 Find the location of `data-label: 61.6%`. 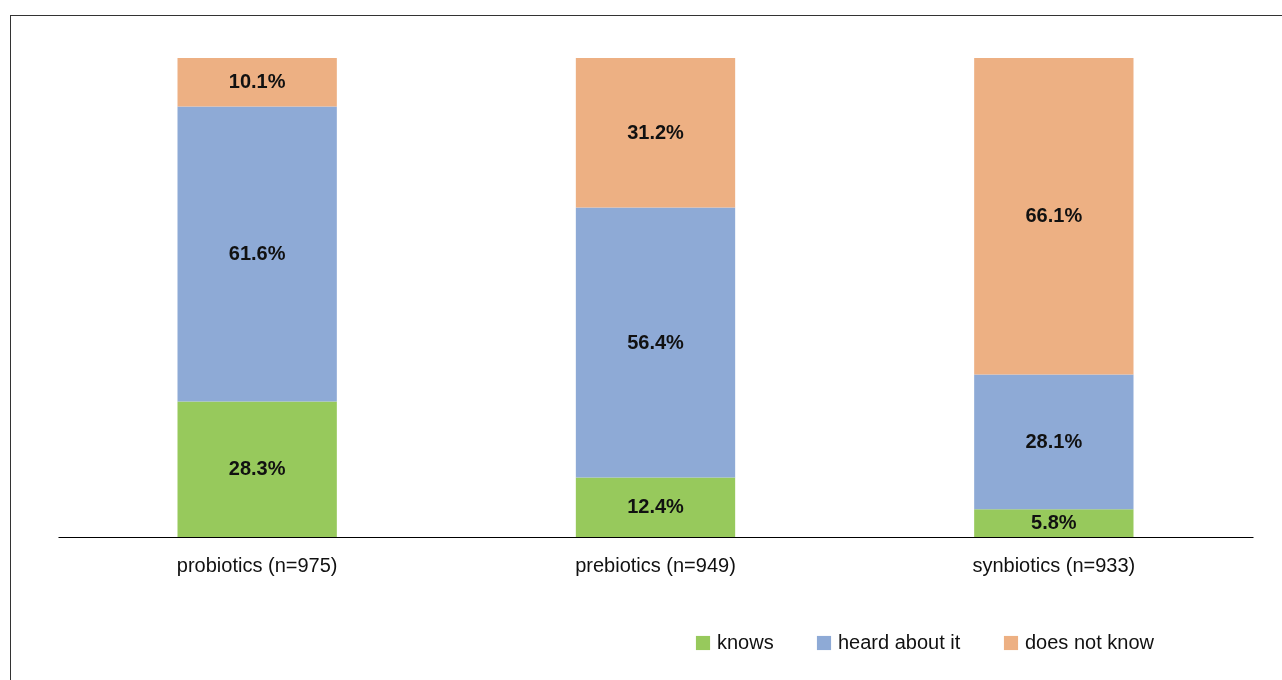

data-label: 61.6% is located at coordinates (257, 252).